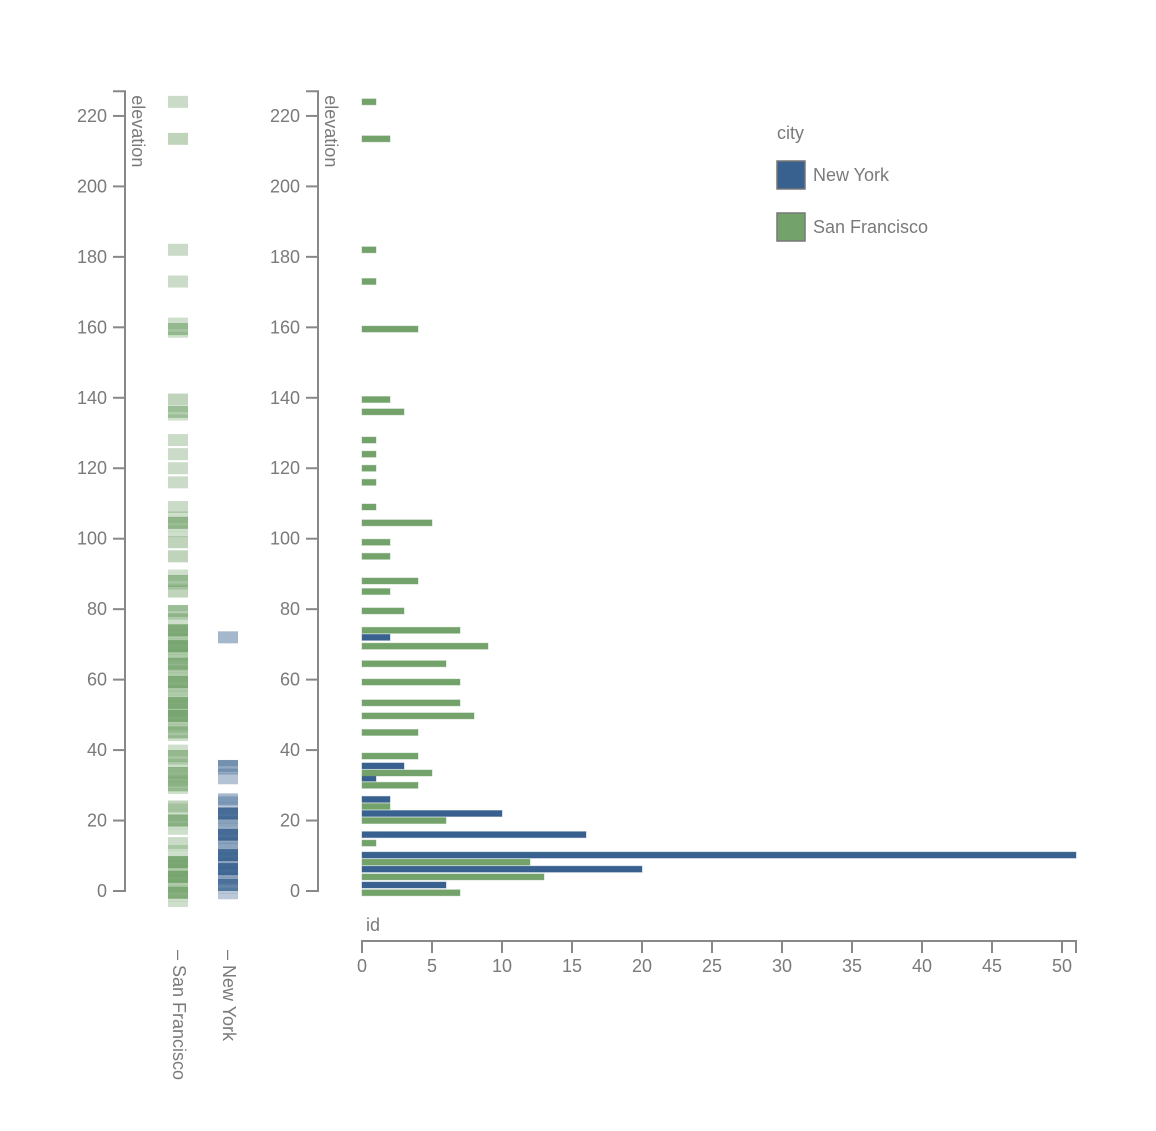  What do you see at coordinates (92, 468) in the screenshot?
I see `y-tick-label: 120` at bounding box center [92, 468].